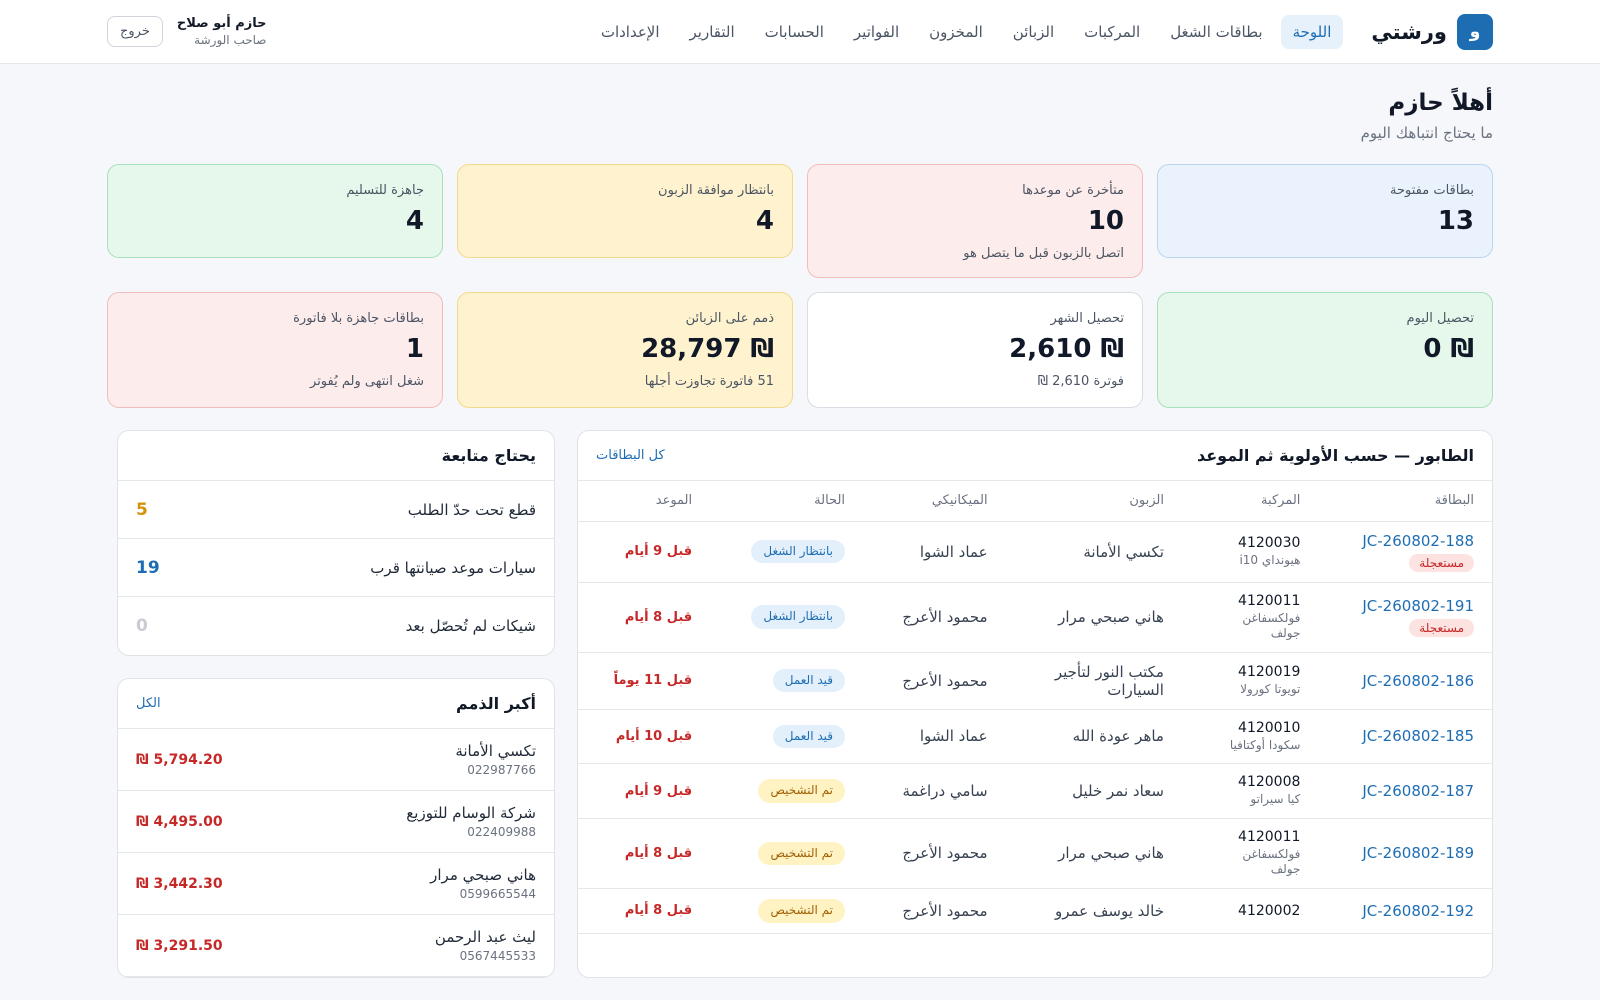 The image size is (1600, 1000). I want to click on brand: و ورشتي, so click(1432, 31).